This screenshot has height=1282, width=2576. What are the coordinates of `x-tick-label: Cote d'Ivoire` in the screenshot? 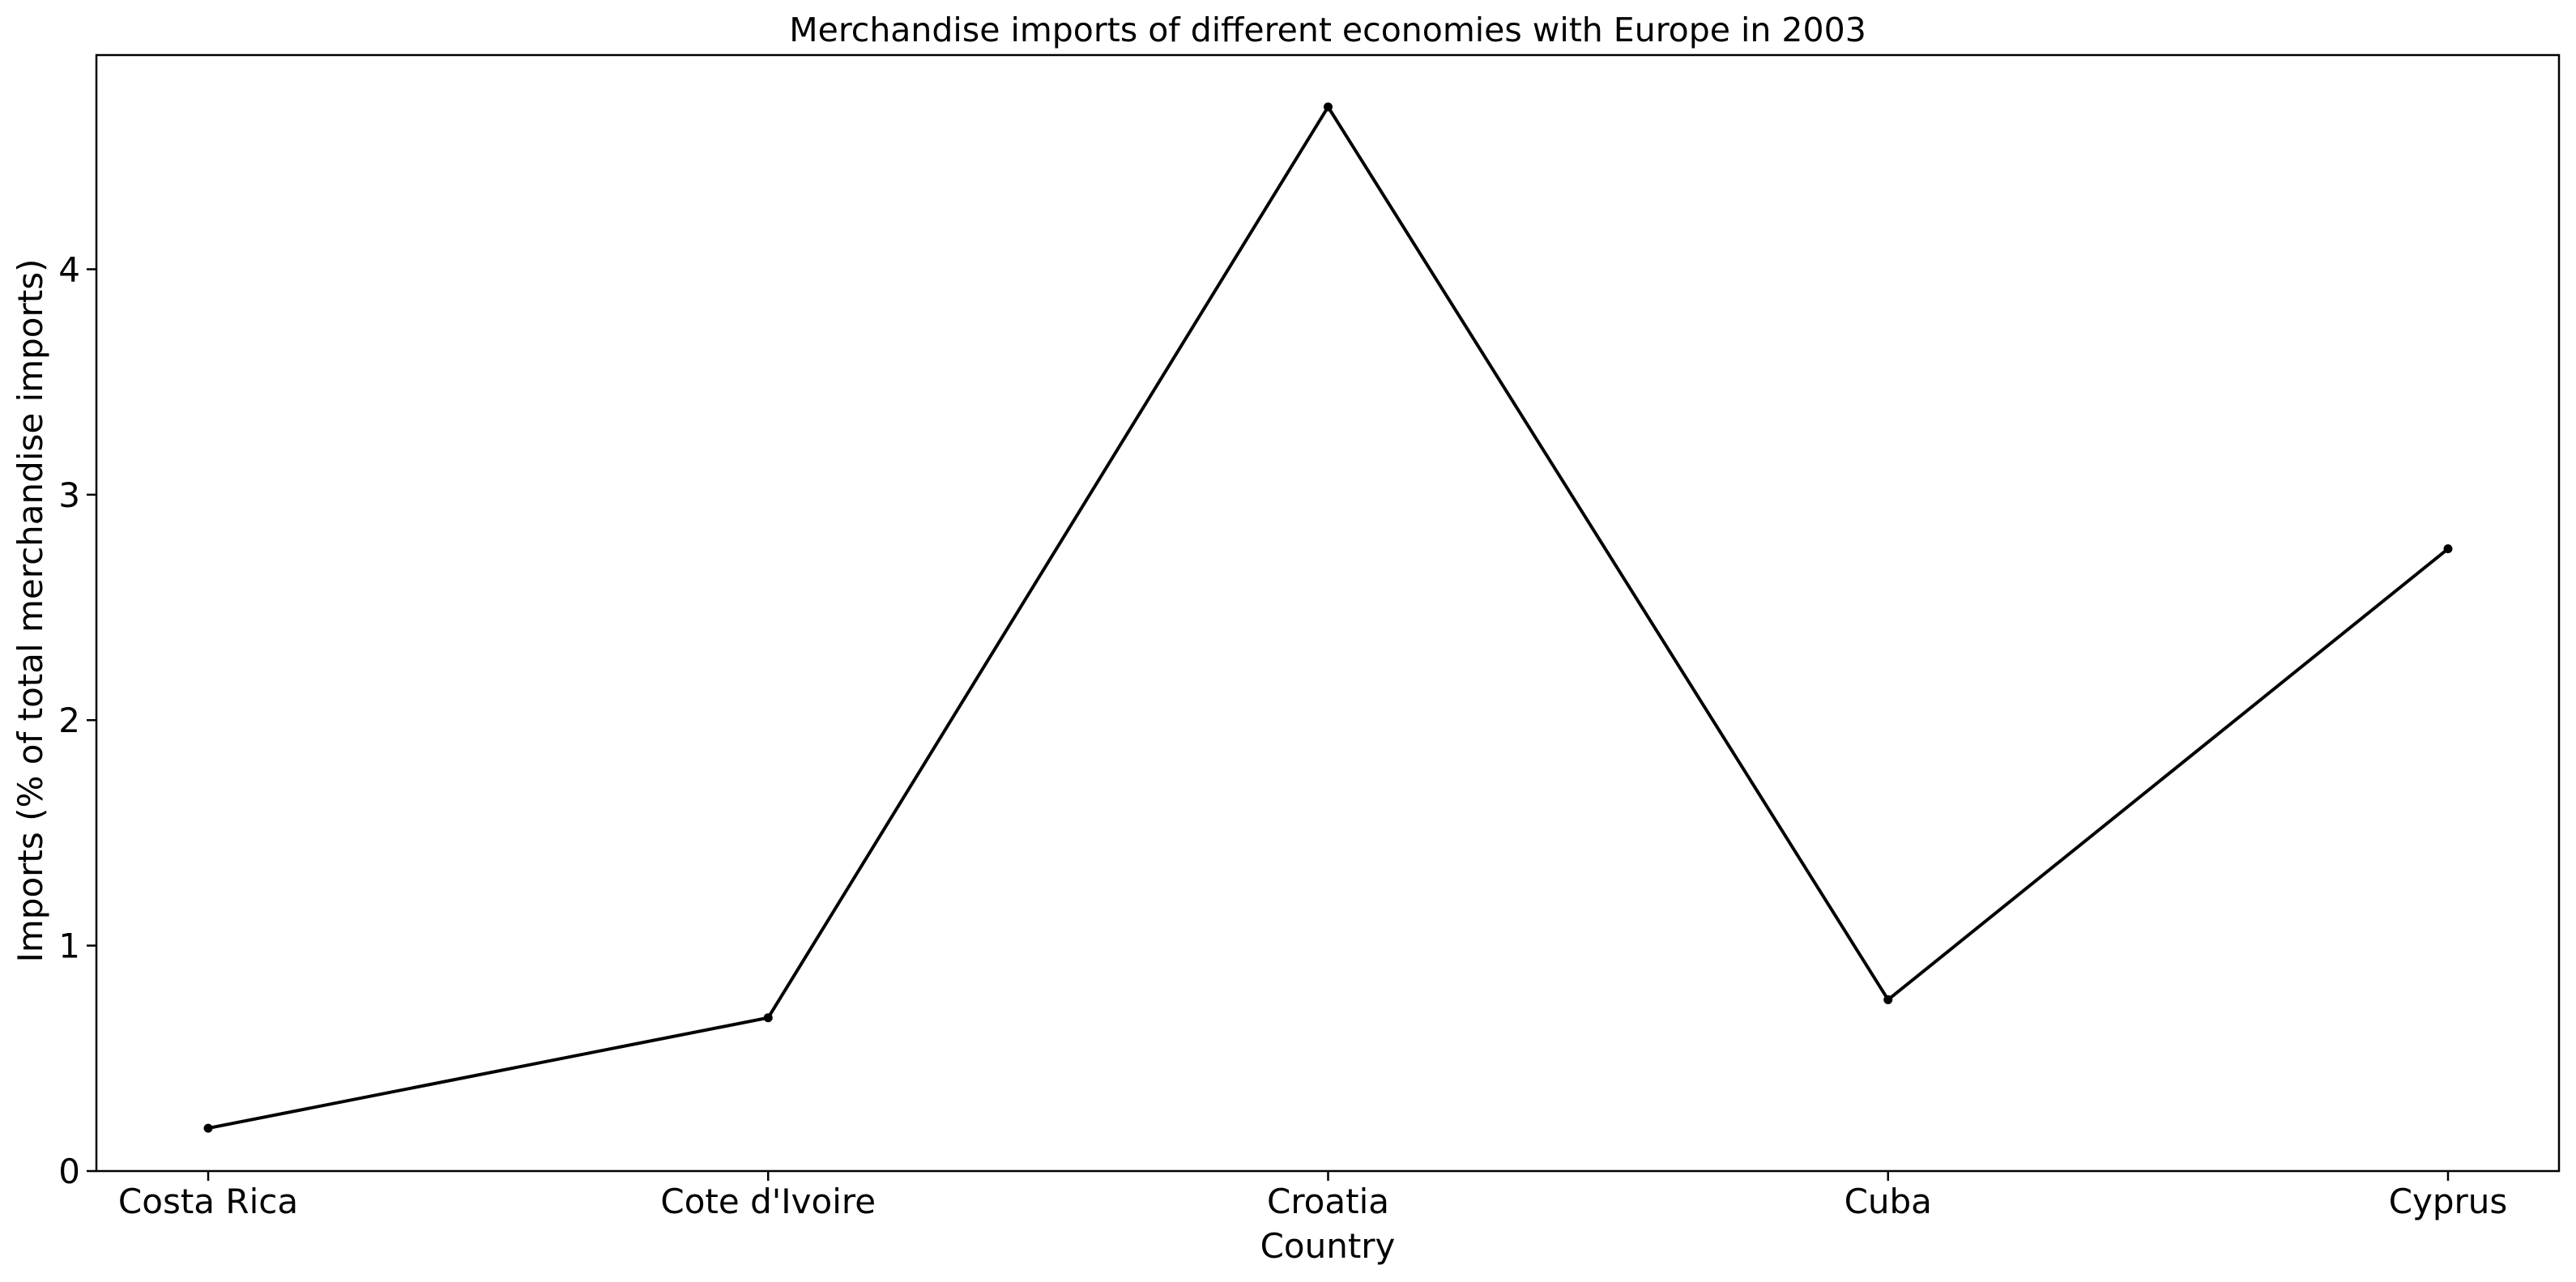 It's located at (768, 1201).